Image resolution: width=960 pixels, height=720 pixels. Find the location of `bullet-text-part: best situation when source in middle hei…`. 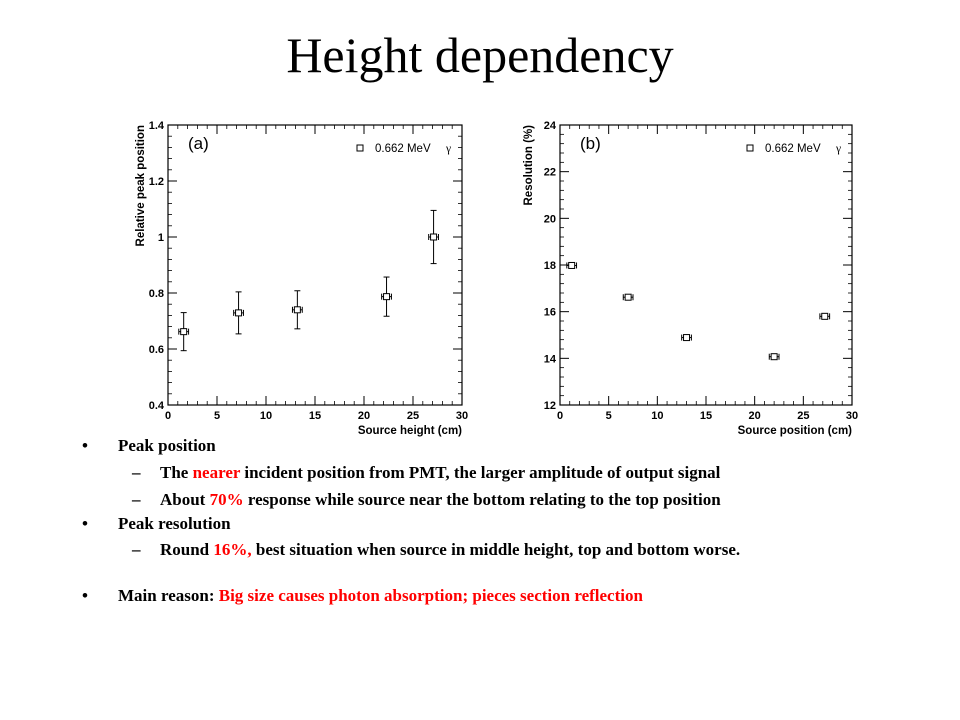

bullet-text-part: best situation when source in middle hei… is located at coordinates (496, 549).